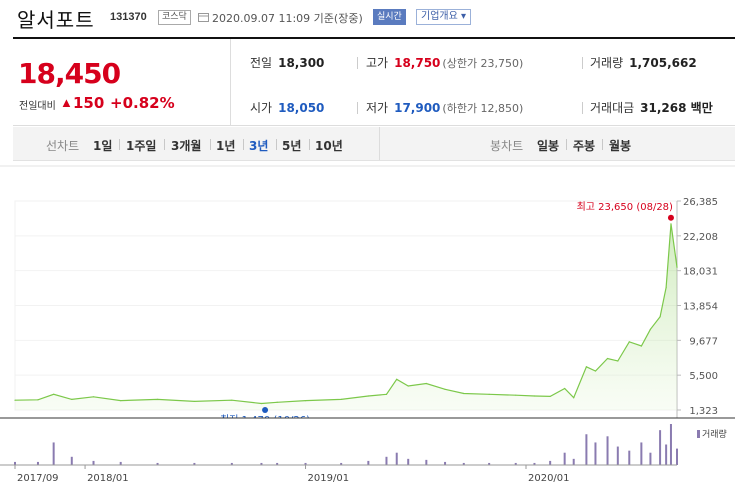  What do you see at coordinates (259, 146) in the screenshot?
I see `tab-3y: 3년` at bounding box center [259, 146].